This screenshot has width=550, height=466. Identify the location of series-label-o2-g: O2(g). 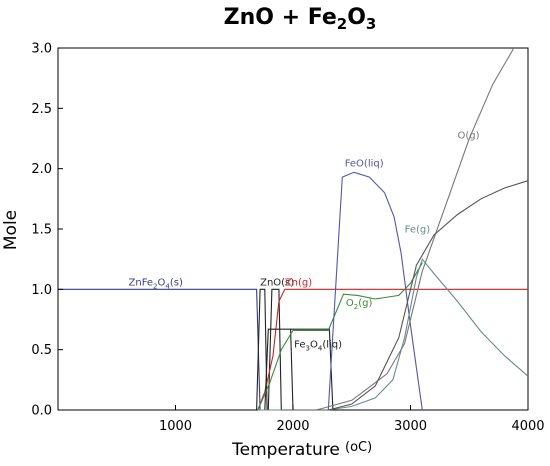
(359, 304).